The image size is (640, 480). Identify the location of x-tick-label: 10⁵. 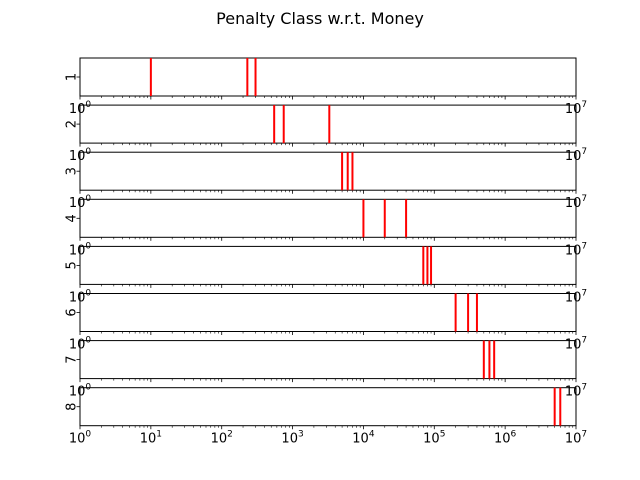
(434, 438).